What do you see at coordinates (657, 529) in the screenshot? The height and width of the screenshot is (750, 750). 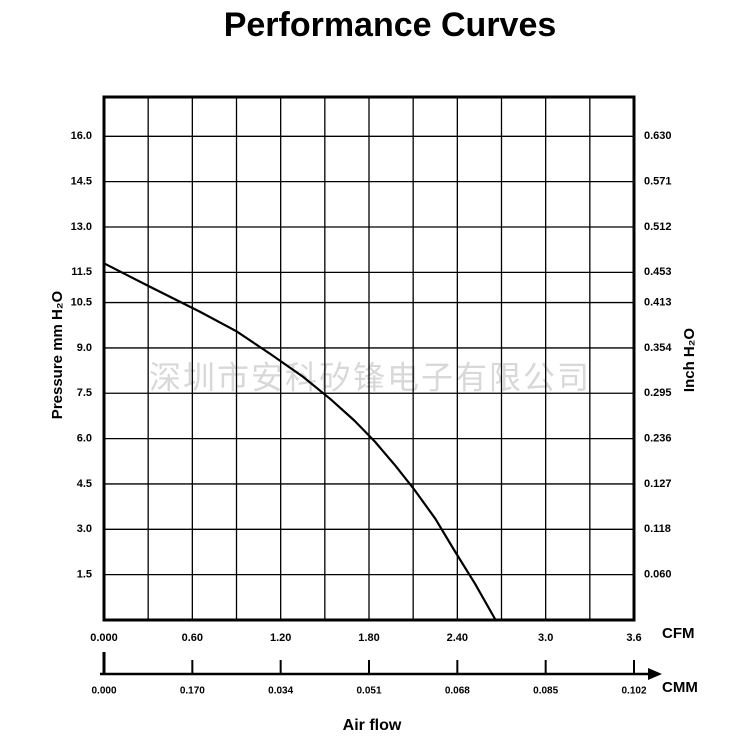 I see `y2-tick-label: 0.118` at bounding box center [657, 529].